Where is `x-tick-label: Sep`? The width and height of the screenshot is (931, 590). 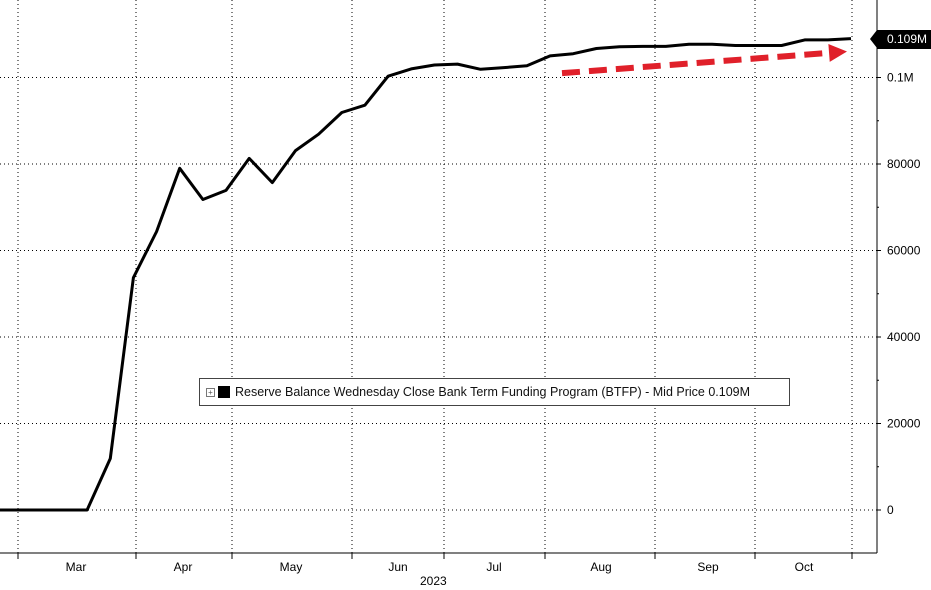 x-tick-label: Sep is located at coordinates (708, 567).